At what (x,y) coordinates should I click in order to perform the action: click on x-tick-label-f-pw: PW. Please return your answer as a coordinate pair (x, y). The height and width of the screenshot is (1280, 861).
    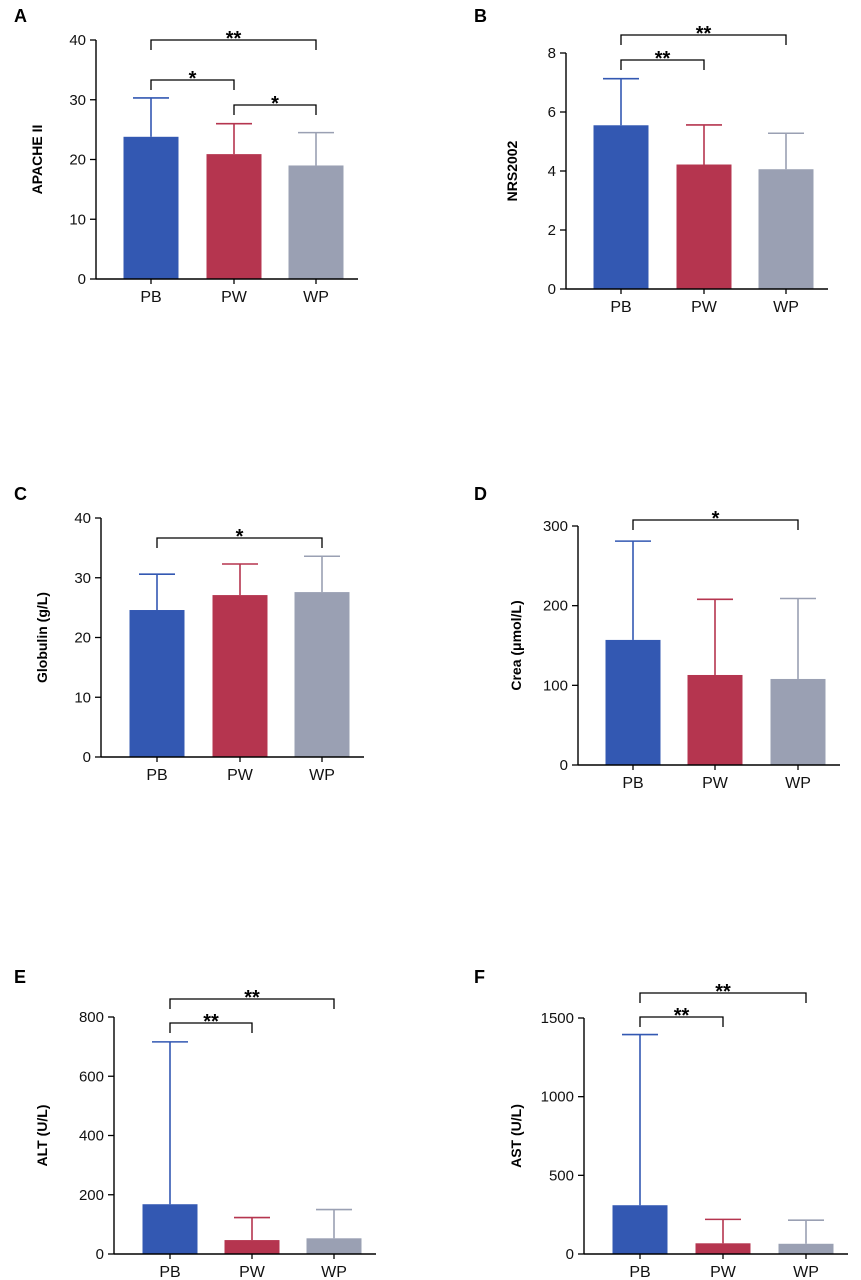
    Looking at the image, I should click on (723, 1272).